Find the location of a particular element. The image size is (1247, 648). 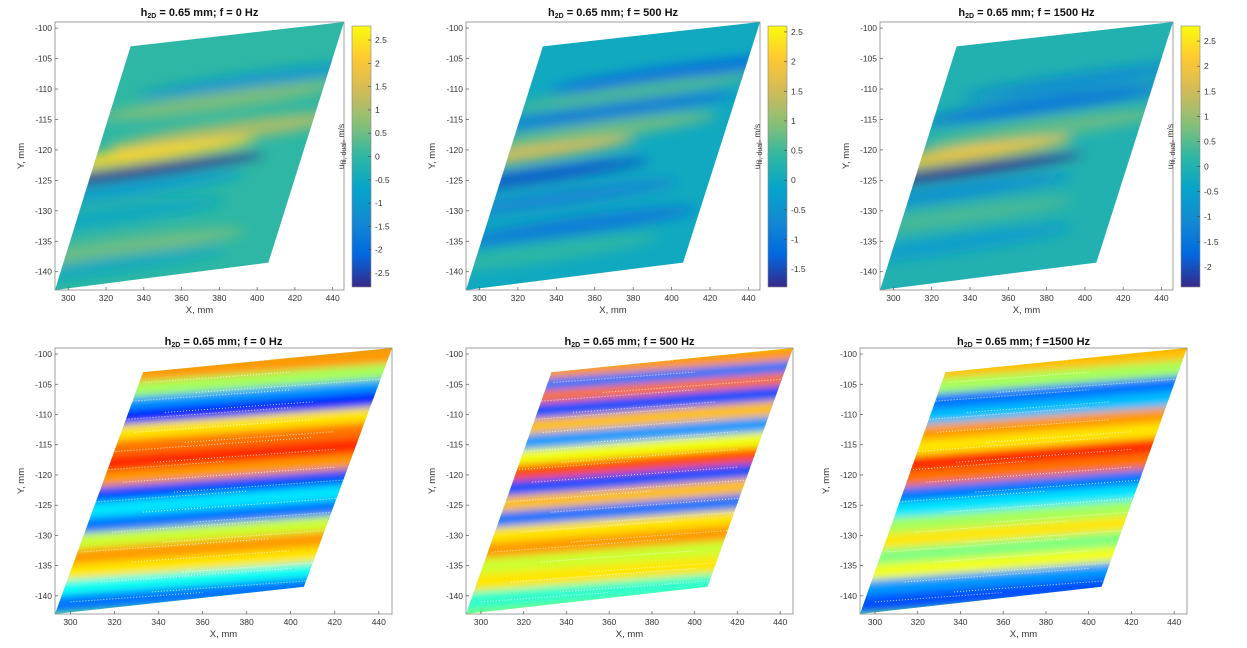

x-tick-label: 320 is located at coordinates (932, 298).